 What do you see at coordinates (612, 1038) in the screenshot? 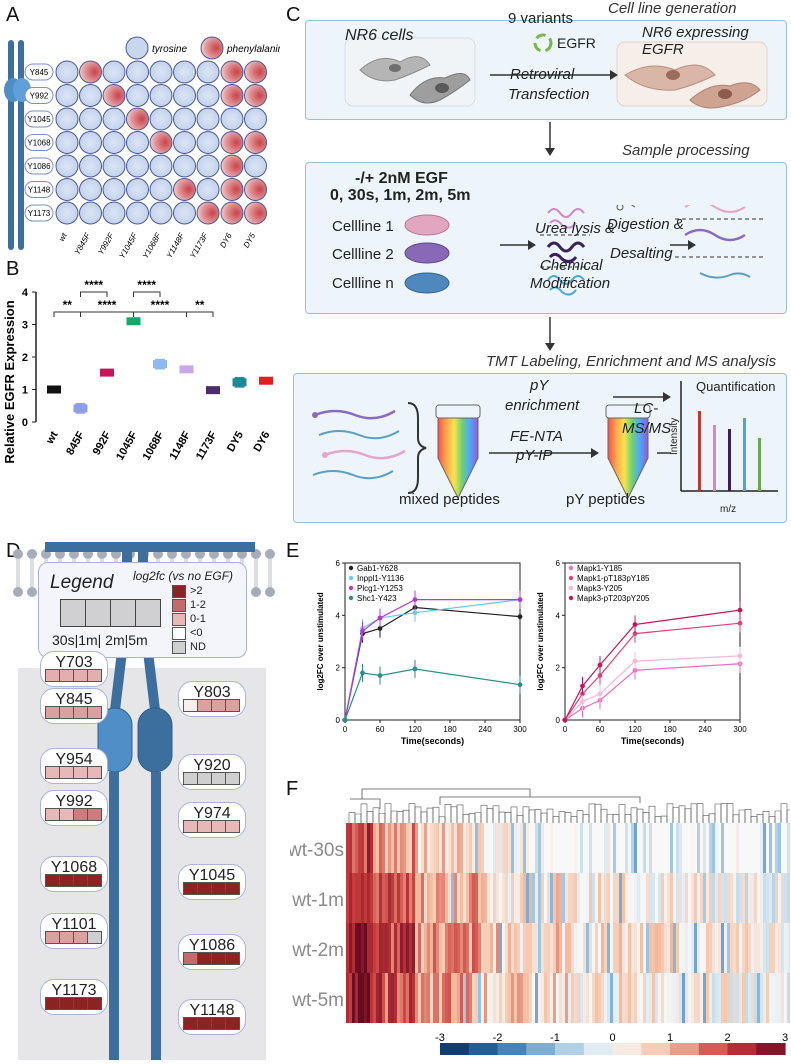
I see `colorbar-tick-label: 0` at bounding box center [612, 1038].